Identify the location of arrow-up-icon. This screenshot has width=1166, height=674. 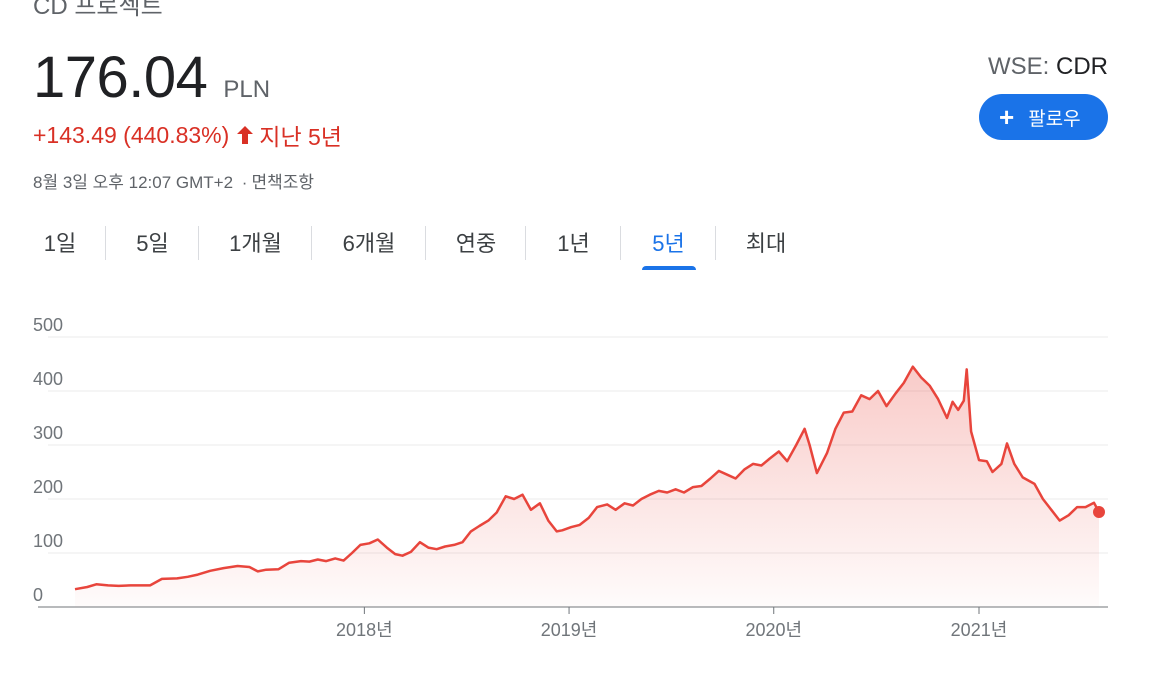
(245, 135).